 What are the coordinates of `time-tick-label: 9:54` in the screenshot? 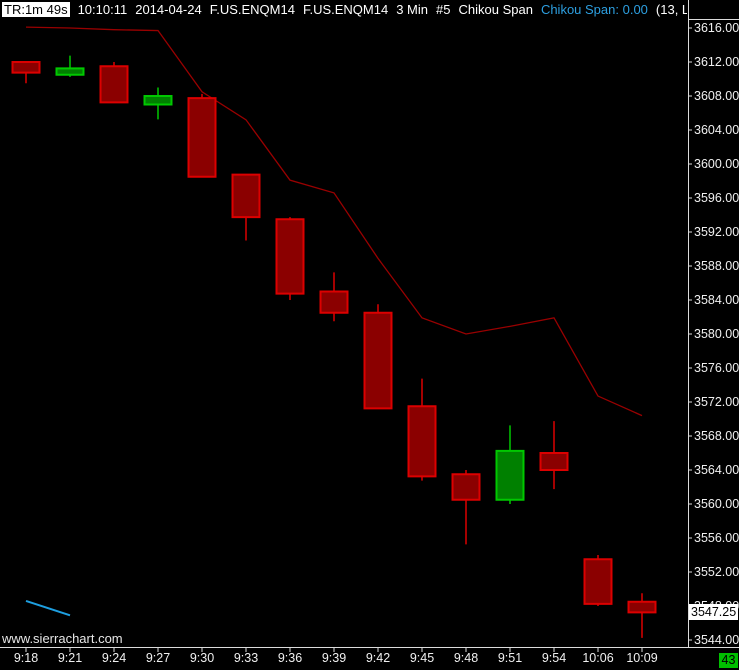 It's located at (554, 658).